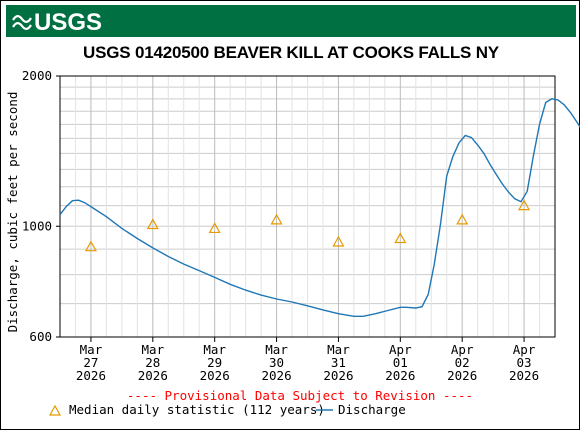 This screenshot has height=430, width=580. What do you see at coordinates (37, 75) in the screenshot?
I see `y-tick-label: 2000` at bounding box center [37, 75].